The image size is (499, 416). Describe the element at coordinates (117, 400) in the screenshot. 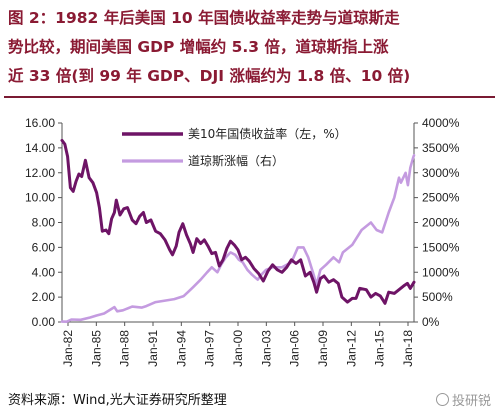

I see `source-note: 资料来源：Wind,光大证券研究所整理` at that location.